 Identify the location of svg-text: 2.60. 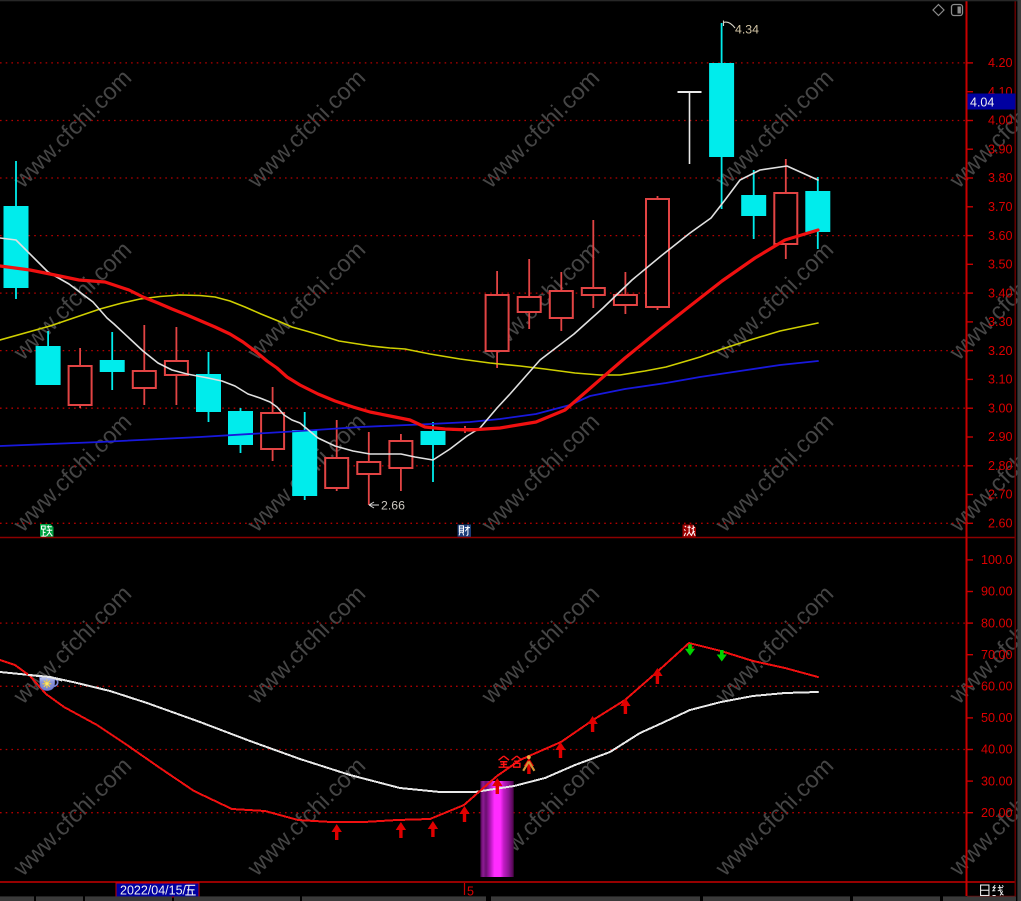
(1000, 524).